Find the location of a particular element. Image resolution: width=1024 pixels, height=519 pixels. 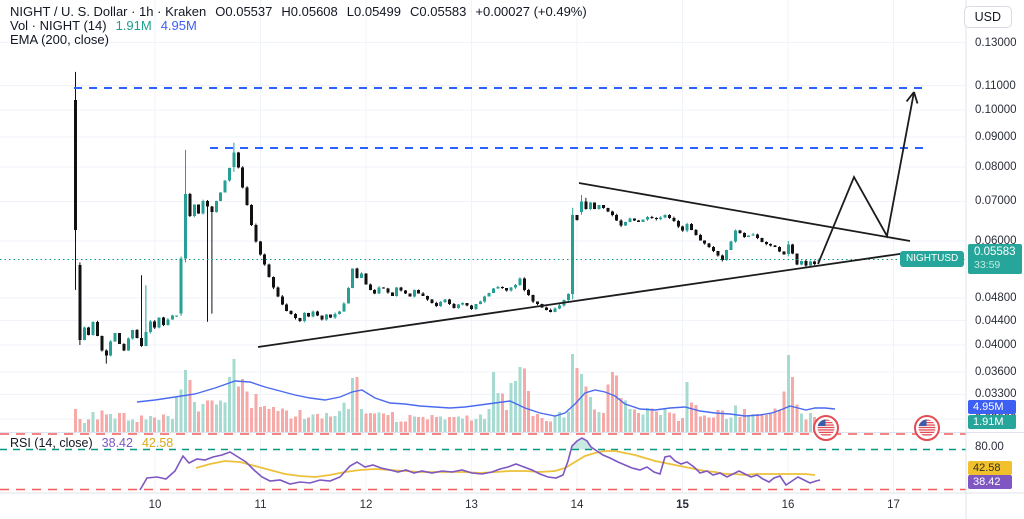

volume-legend-row: Vol · NIGHT (14) 1.91M 4.95M is located at coordinates (103, 25).